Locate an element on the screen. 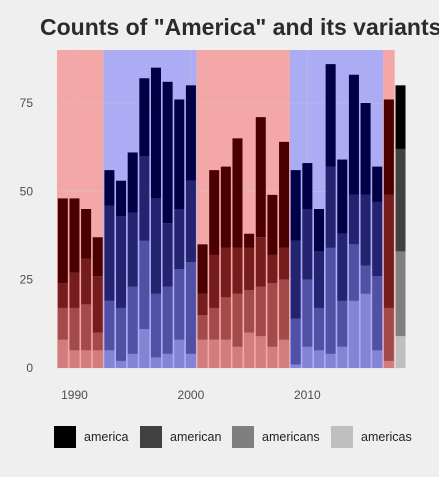 Image resolution: width=439 pixels, height=477 pixels. y-tick-label: 75 is located at coordinates (27, 103).